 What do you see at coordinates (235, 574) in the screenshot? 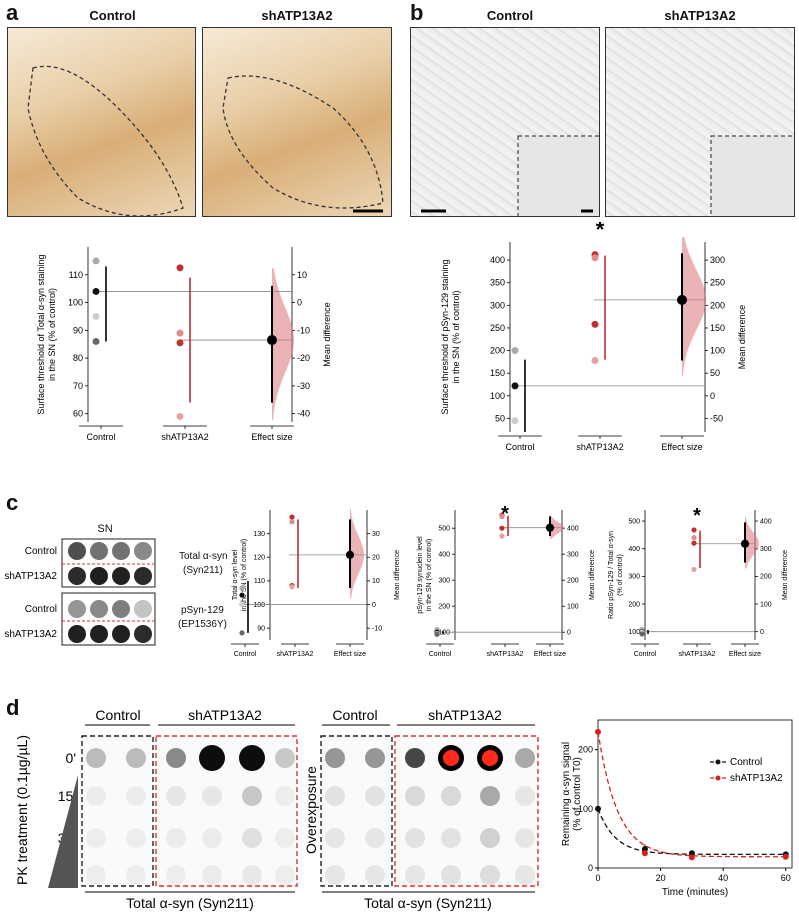
I see `y-axis-label: Total α-syn level` at bounding box center [235, 574].